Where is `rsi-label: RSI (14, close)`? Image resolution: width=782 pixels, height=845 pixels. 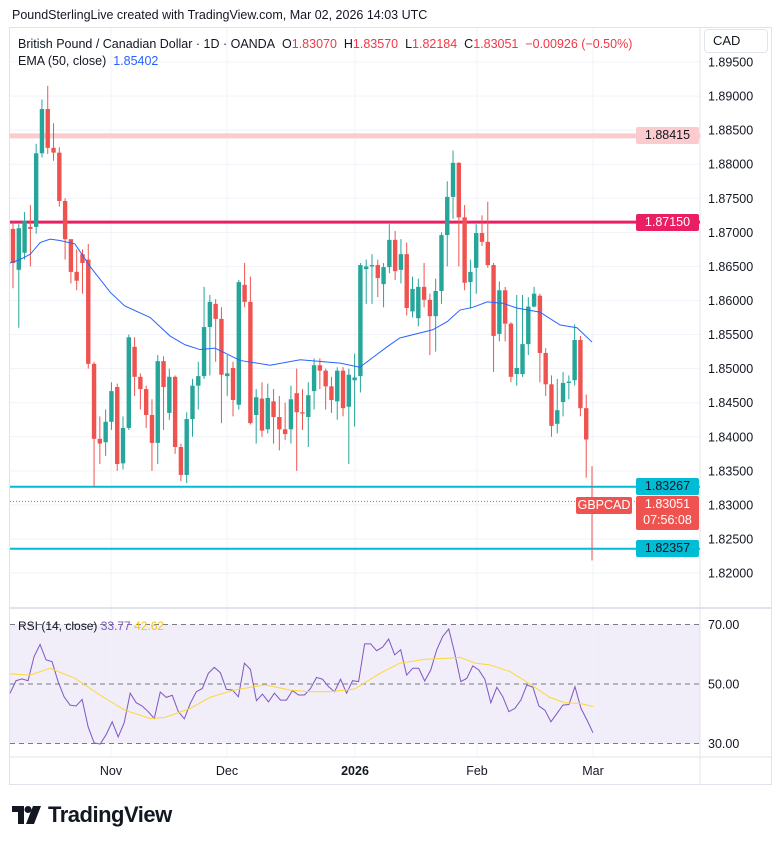 rsi-label: RSI (14, close) is located at coordinates (58, 626).